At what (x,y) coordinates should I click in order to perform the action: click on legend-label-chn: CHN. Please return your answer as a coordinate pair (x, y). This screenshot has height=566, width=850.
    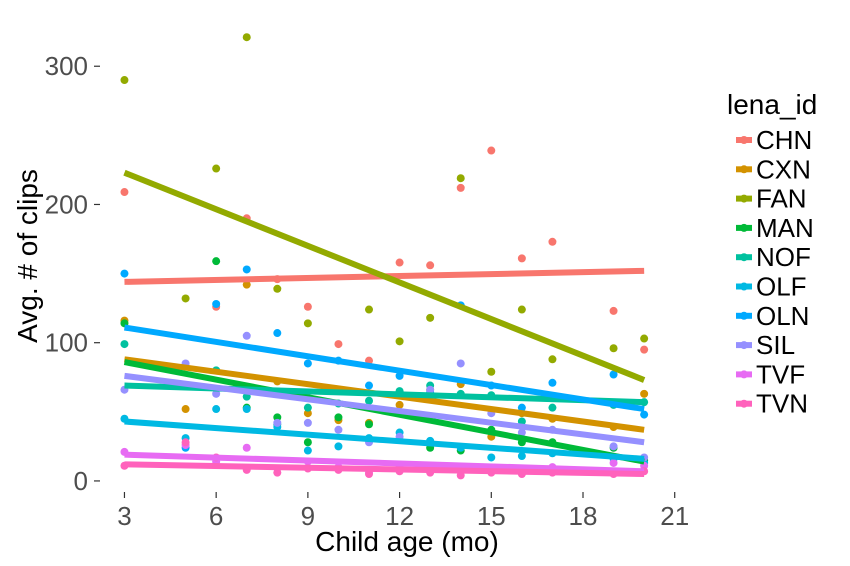
    Looking at the image, I should click on (784, 140).